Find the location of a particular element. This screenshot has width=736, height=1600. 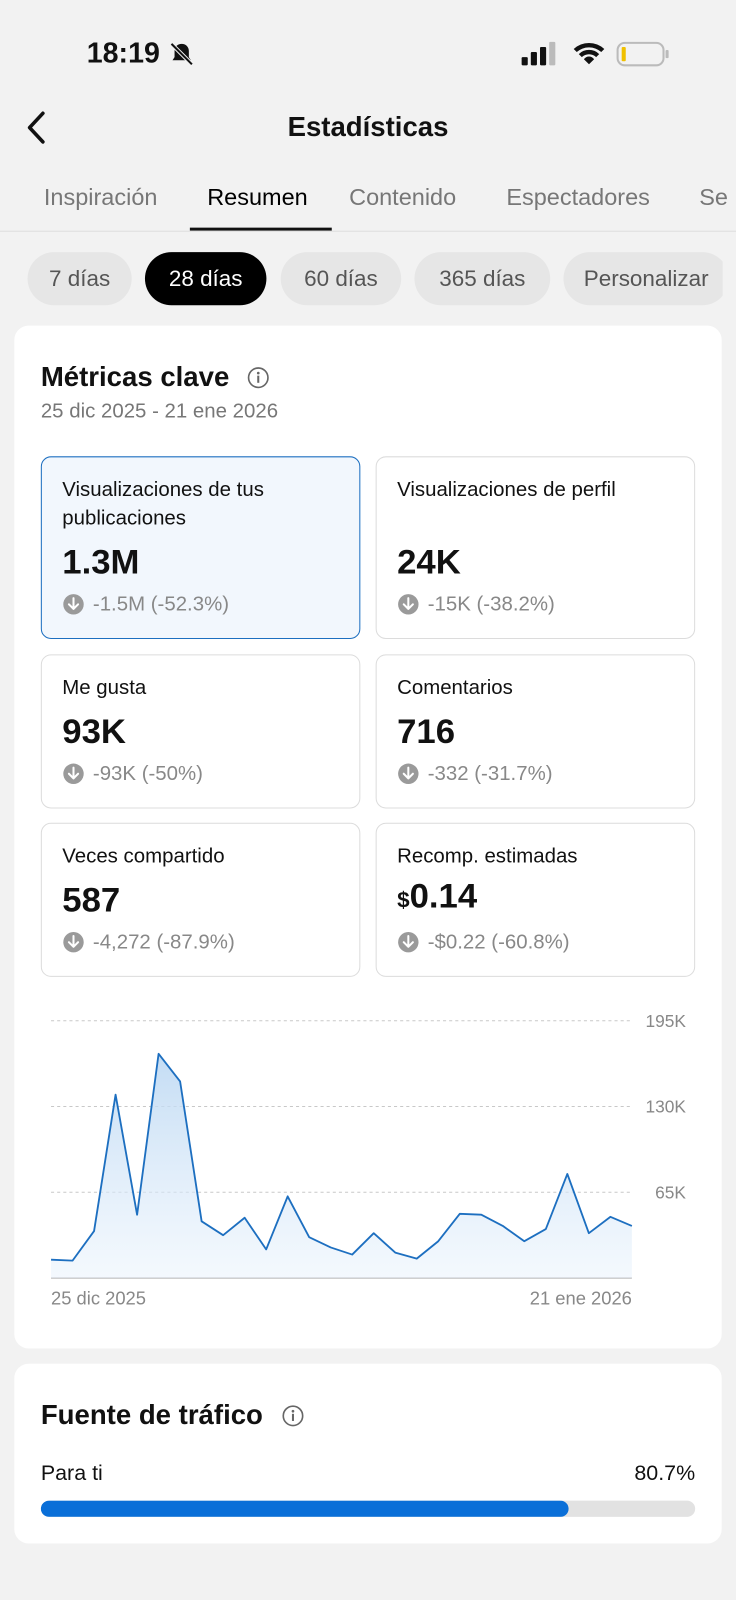

y-tick-label: 65K is located at coordinates (670, 1192).